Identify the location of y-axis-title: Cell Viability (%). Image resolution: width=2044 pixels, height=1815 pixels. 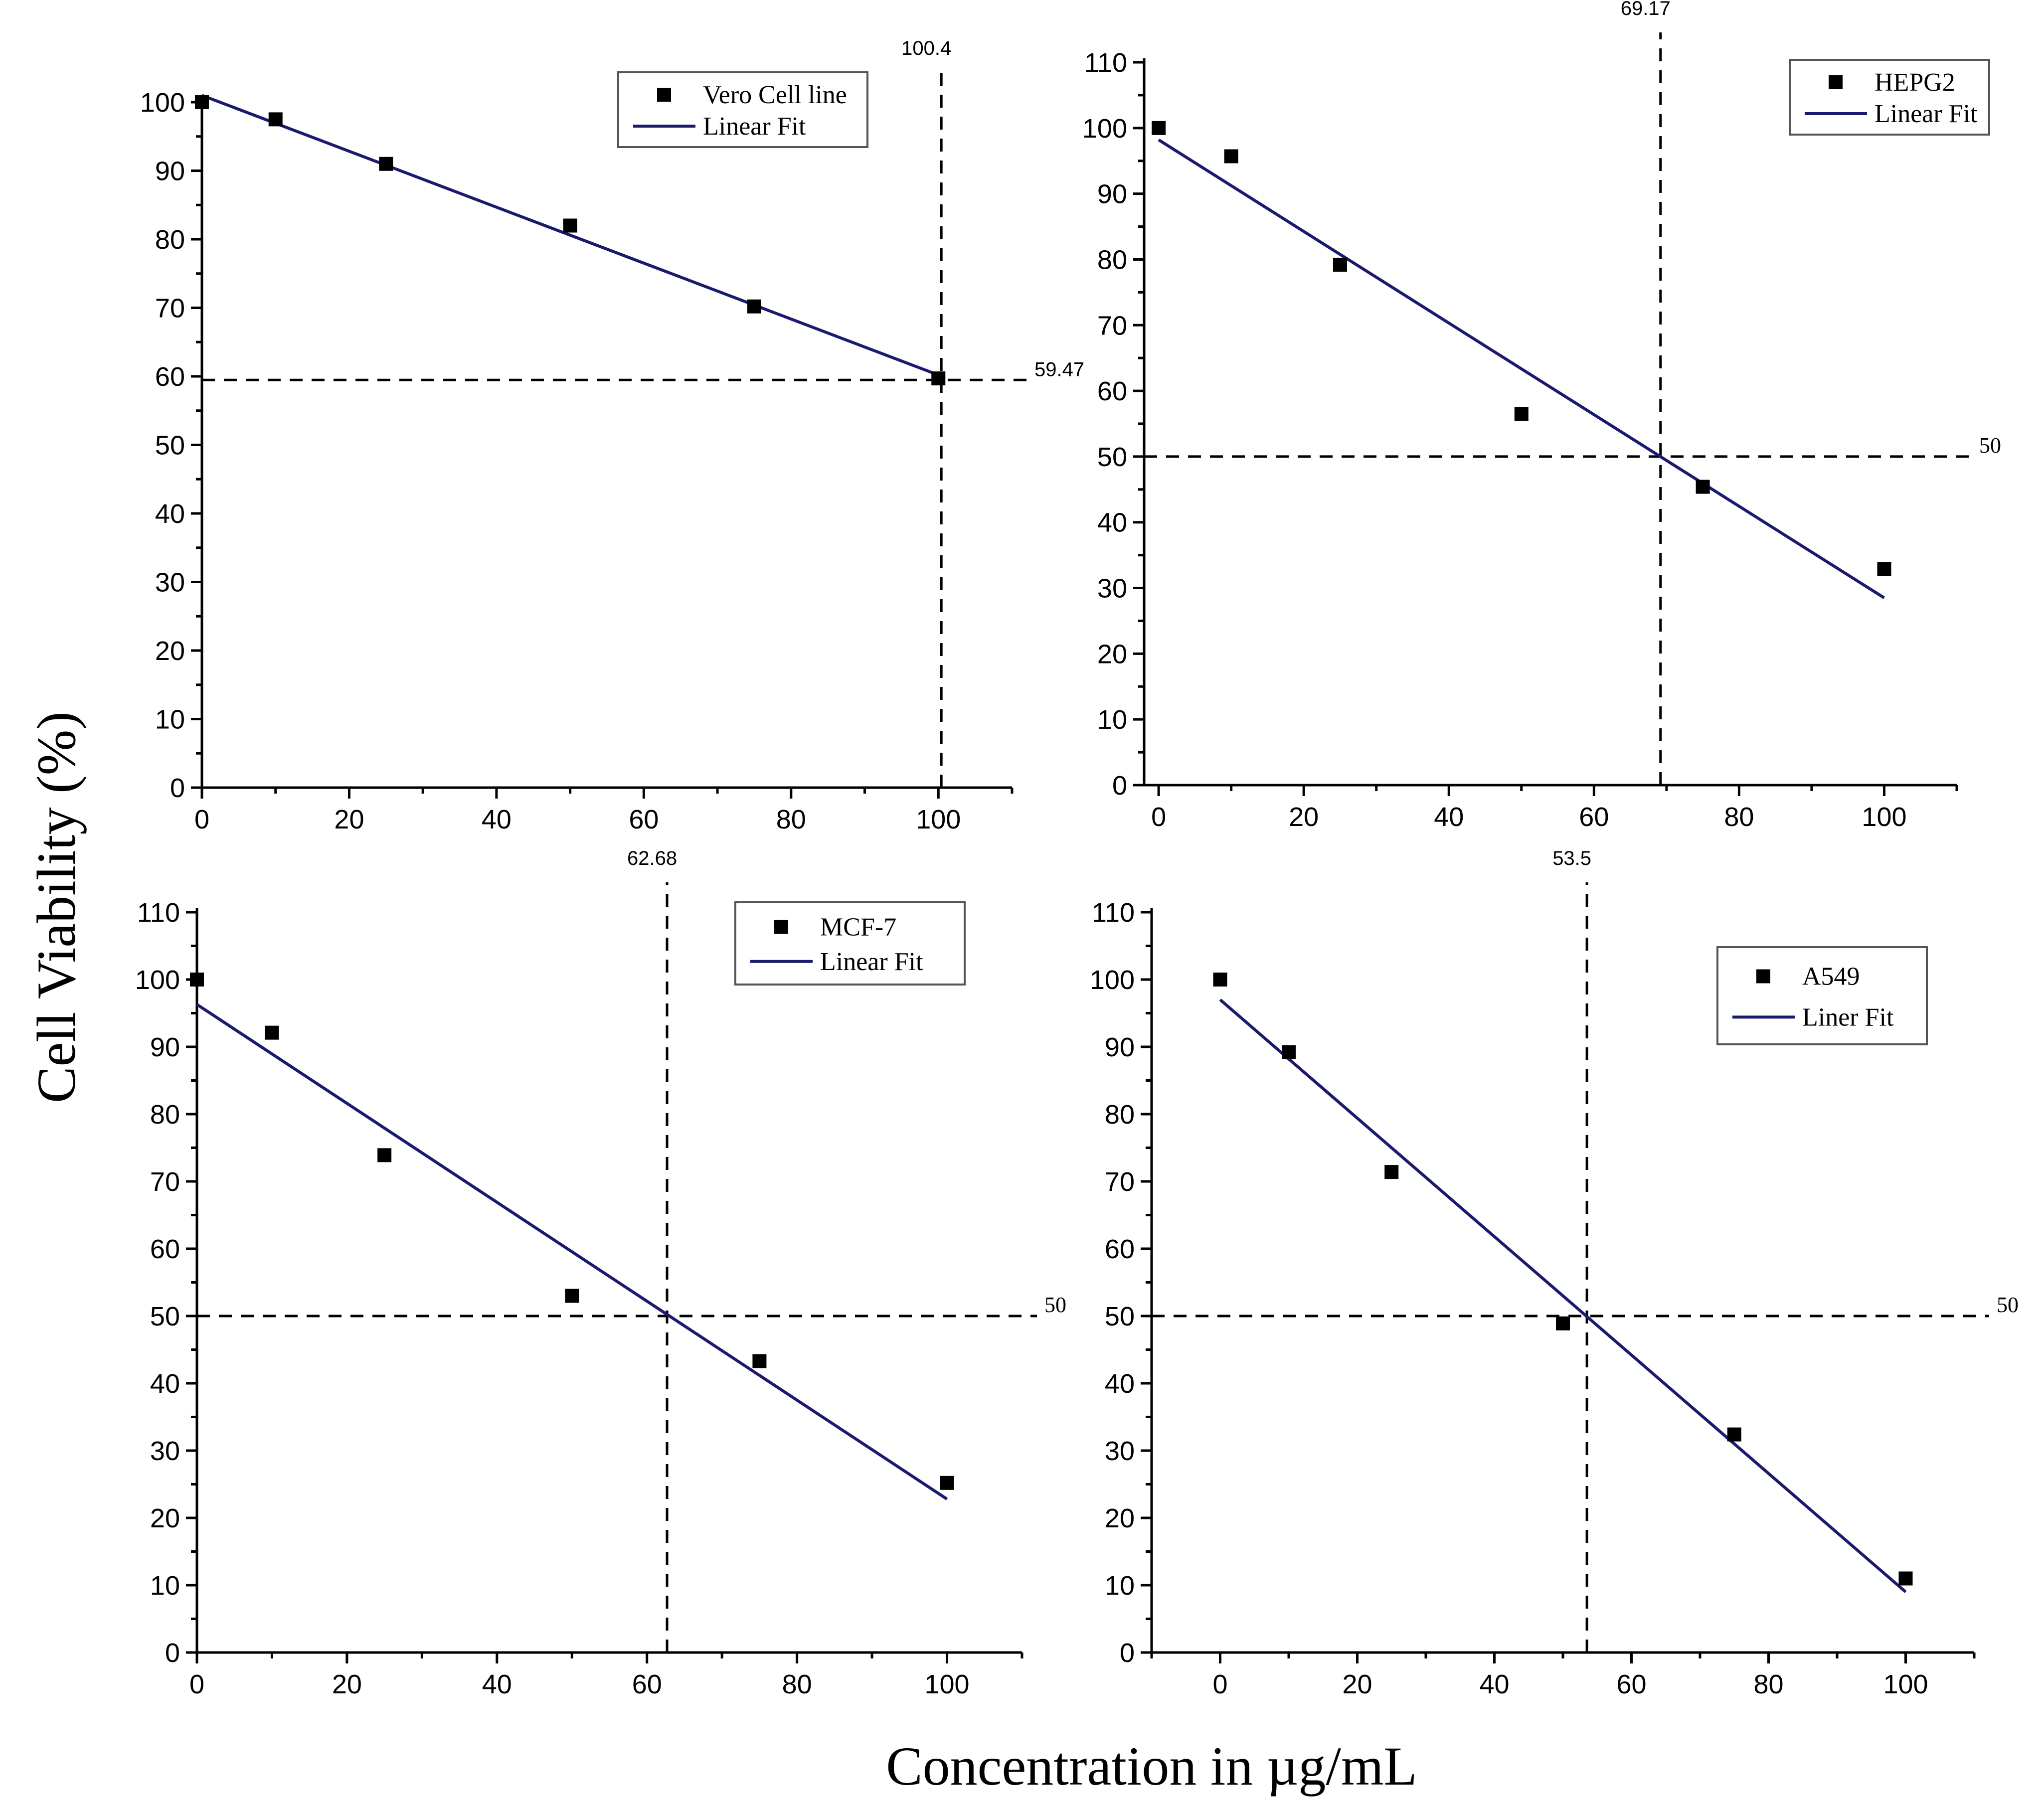
(56, 907).